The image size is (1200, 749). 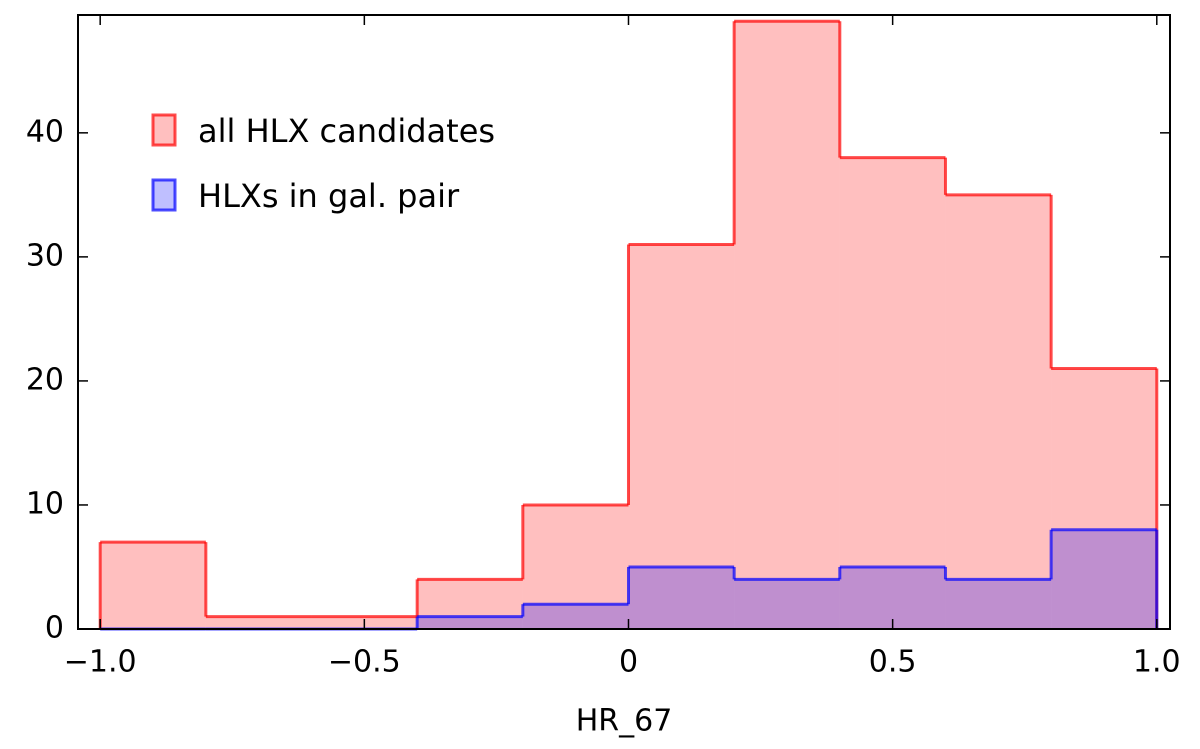 I want to click on y-tick-label: 20, so click(x=45, y=379).